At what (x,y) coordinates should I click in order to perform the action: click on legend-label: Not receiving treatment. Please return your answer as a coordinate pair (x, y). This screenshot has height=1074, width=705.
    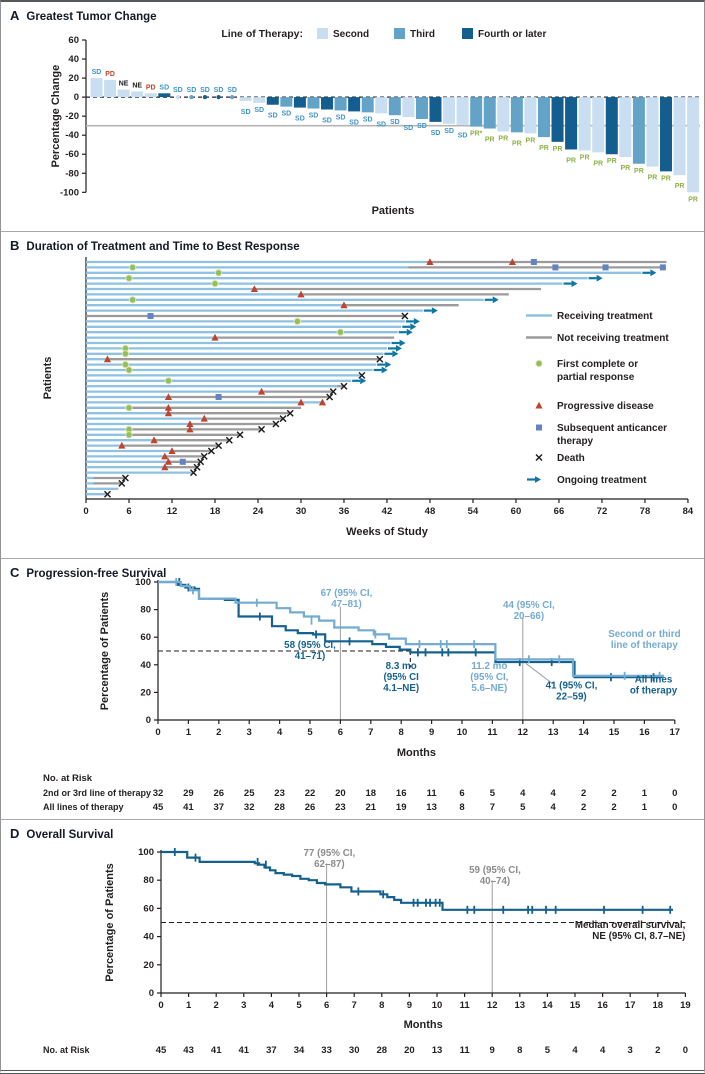
    Looking at the image, I should click on (613, 338).